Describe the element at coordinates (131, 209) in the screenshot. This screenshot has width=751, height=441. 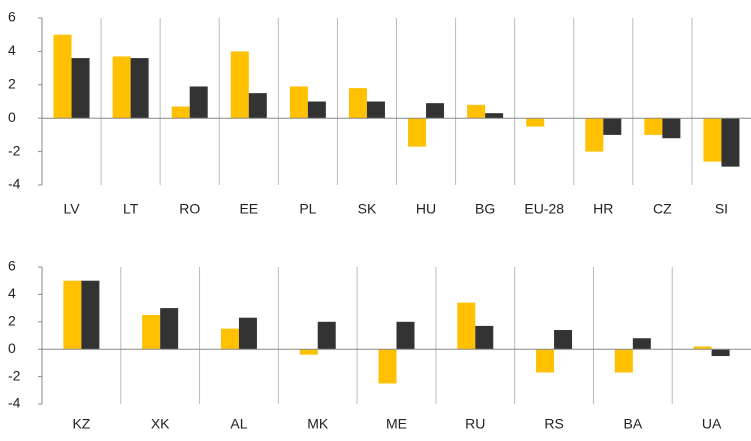
I see `x-tick-label: LT` at that location.